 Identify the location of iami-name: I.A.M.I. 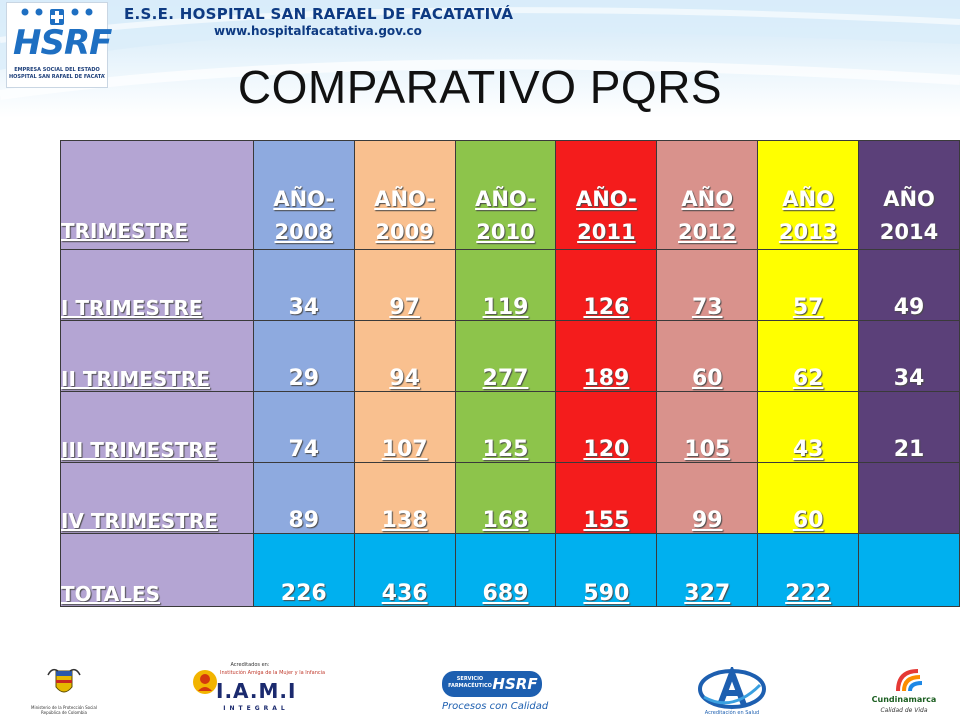
(256, 691).